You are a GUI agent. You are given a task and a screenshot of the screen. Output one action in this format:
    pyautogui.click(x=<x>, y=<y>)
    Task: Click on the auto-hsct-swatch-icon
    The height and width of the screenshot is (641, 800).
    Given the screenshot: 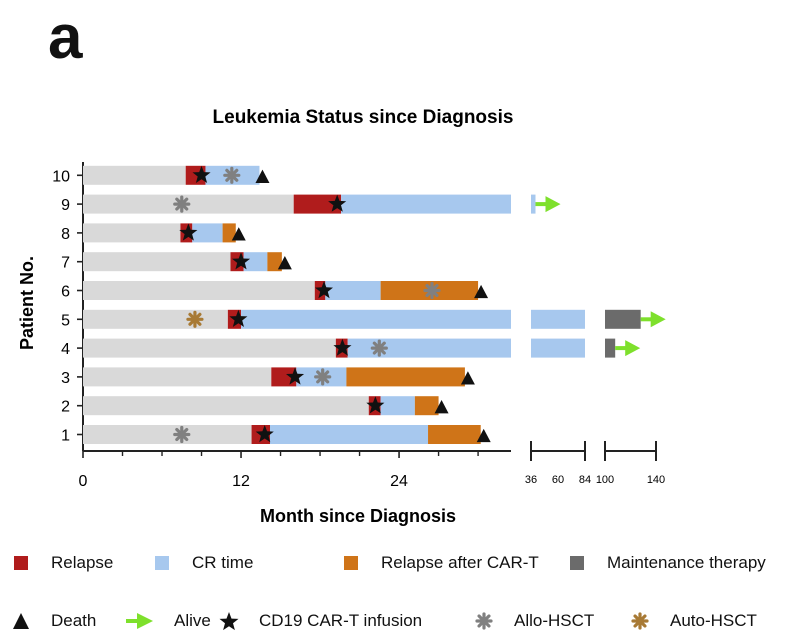 What is the action you would take?
    pyautogui.click(x=640, y=621)
    